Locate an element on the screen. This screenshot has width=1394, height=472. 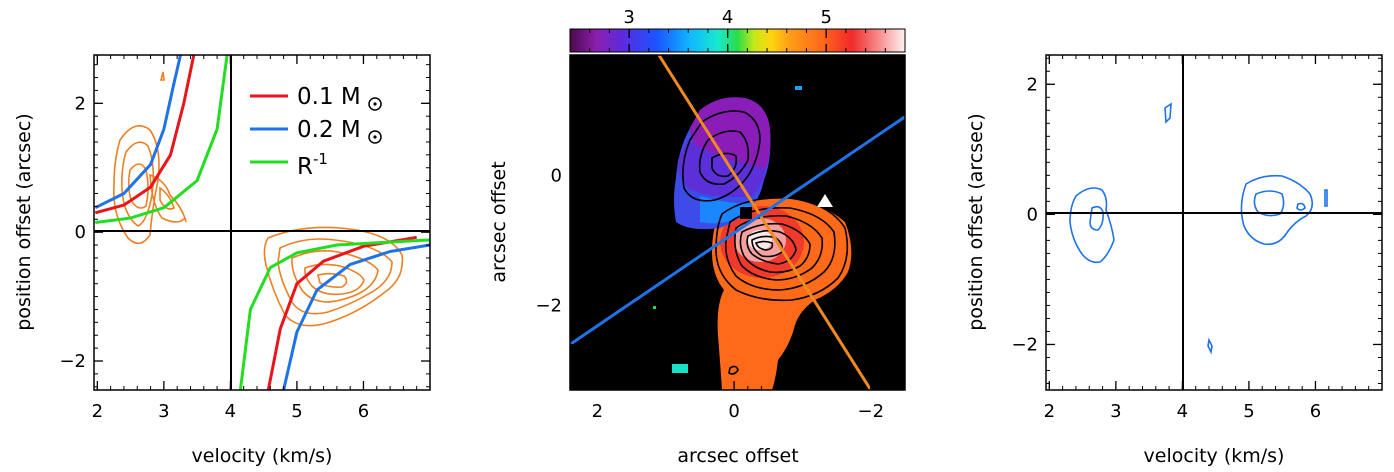
pixel-cyan is located at coordinates (798, 88).